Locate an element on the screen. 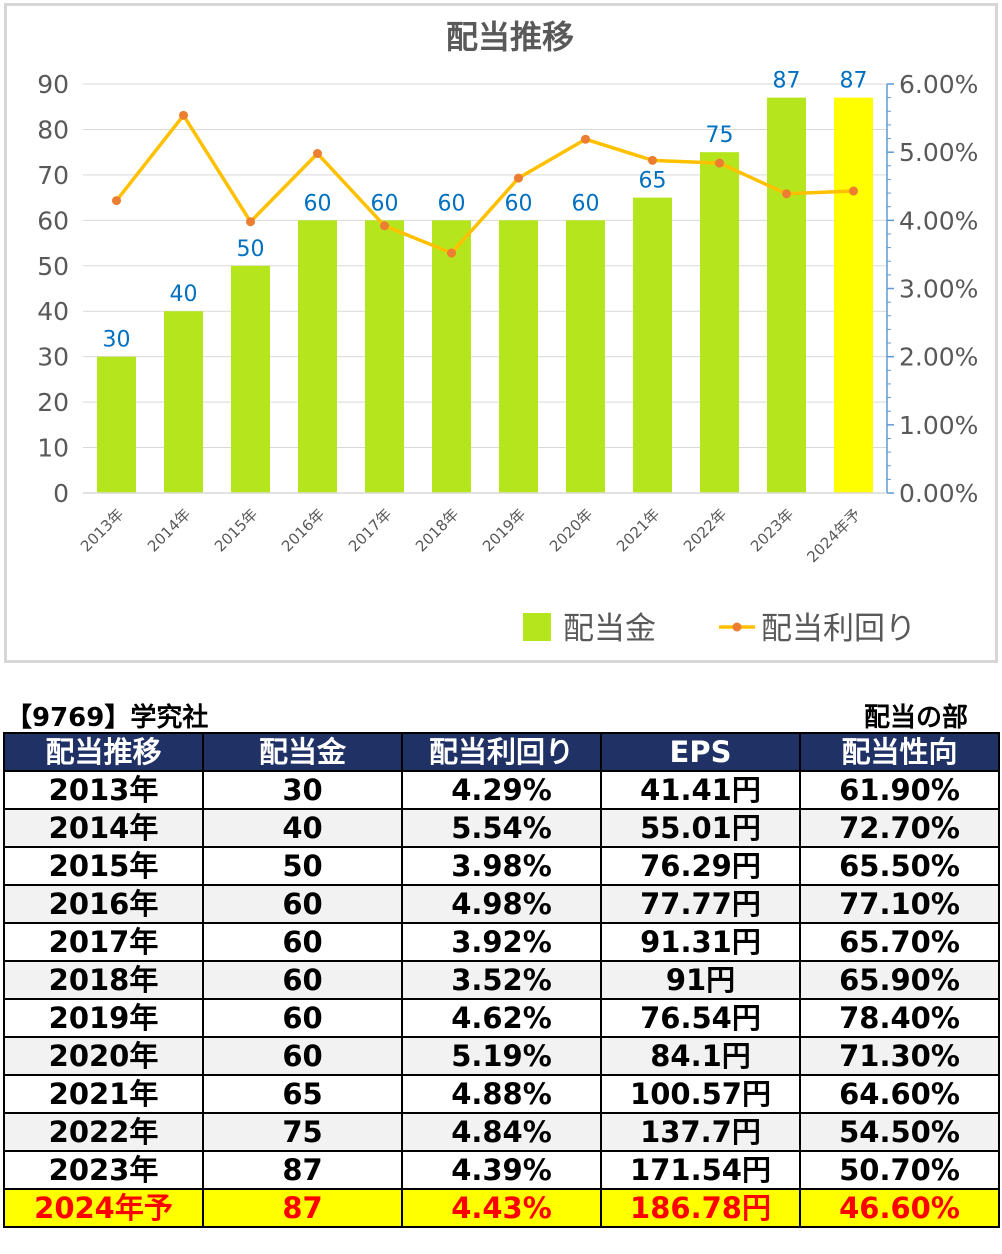 The height and width of the screenshot is (1254, 1002). y-right-tick-label: 0.00% is located at coordinates (938, 493).